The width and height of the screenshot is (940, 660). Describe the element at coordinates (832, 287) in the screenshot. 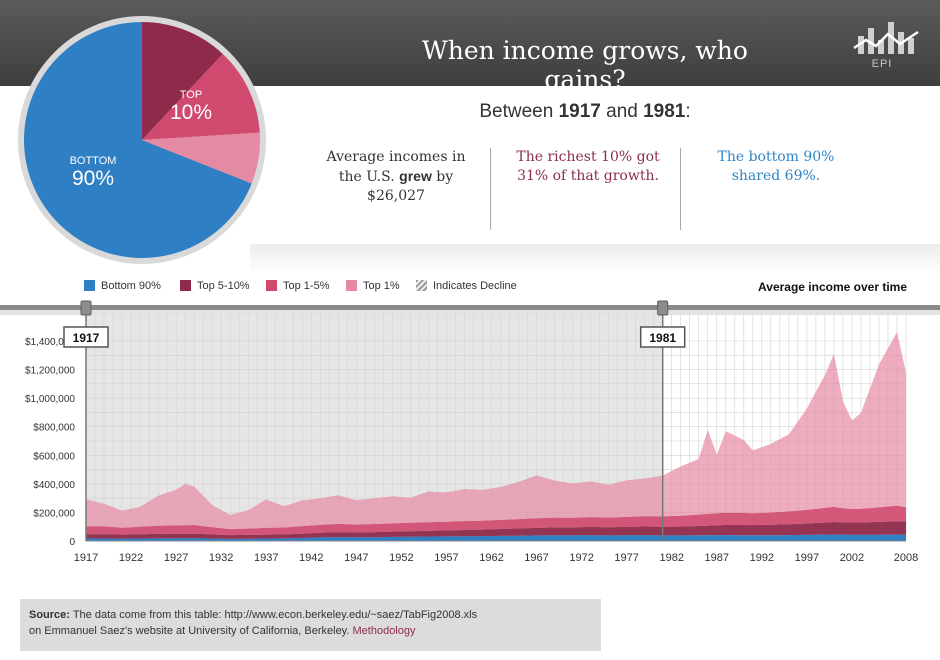

I see `chart-title: Average income over time` at that location.